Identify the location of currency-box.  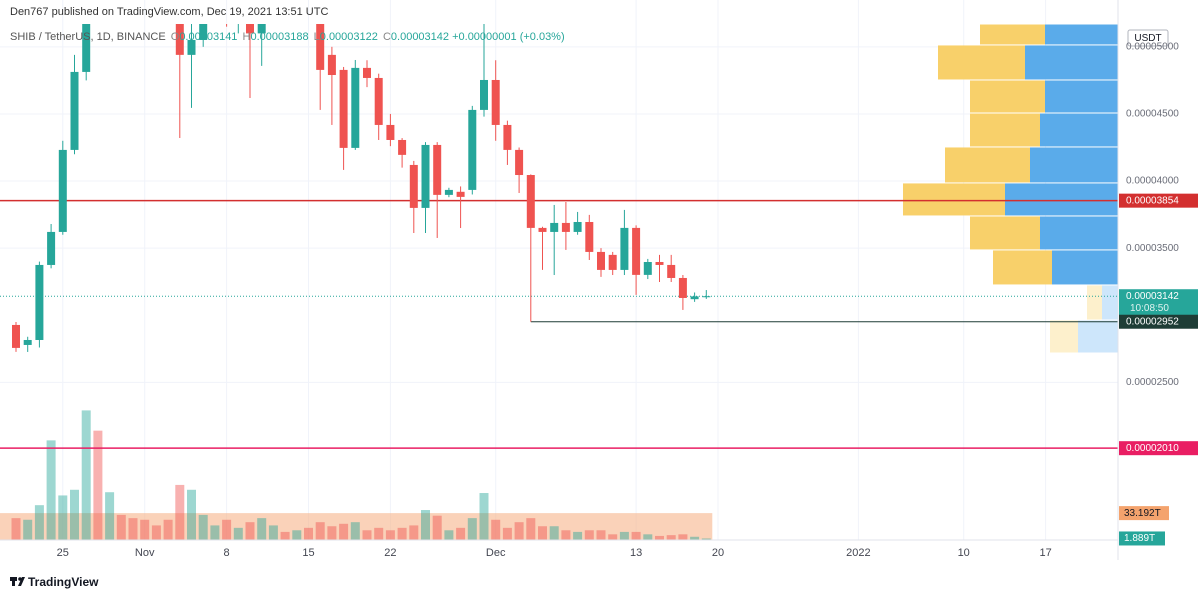
(1148, 38).